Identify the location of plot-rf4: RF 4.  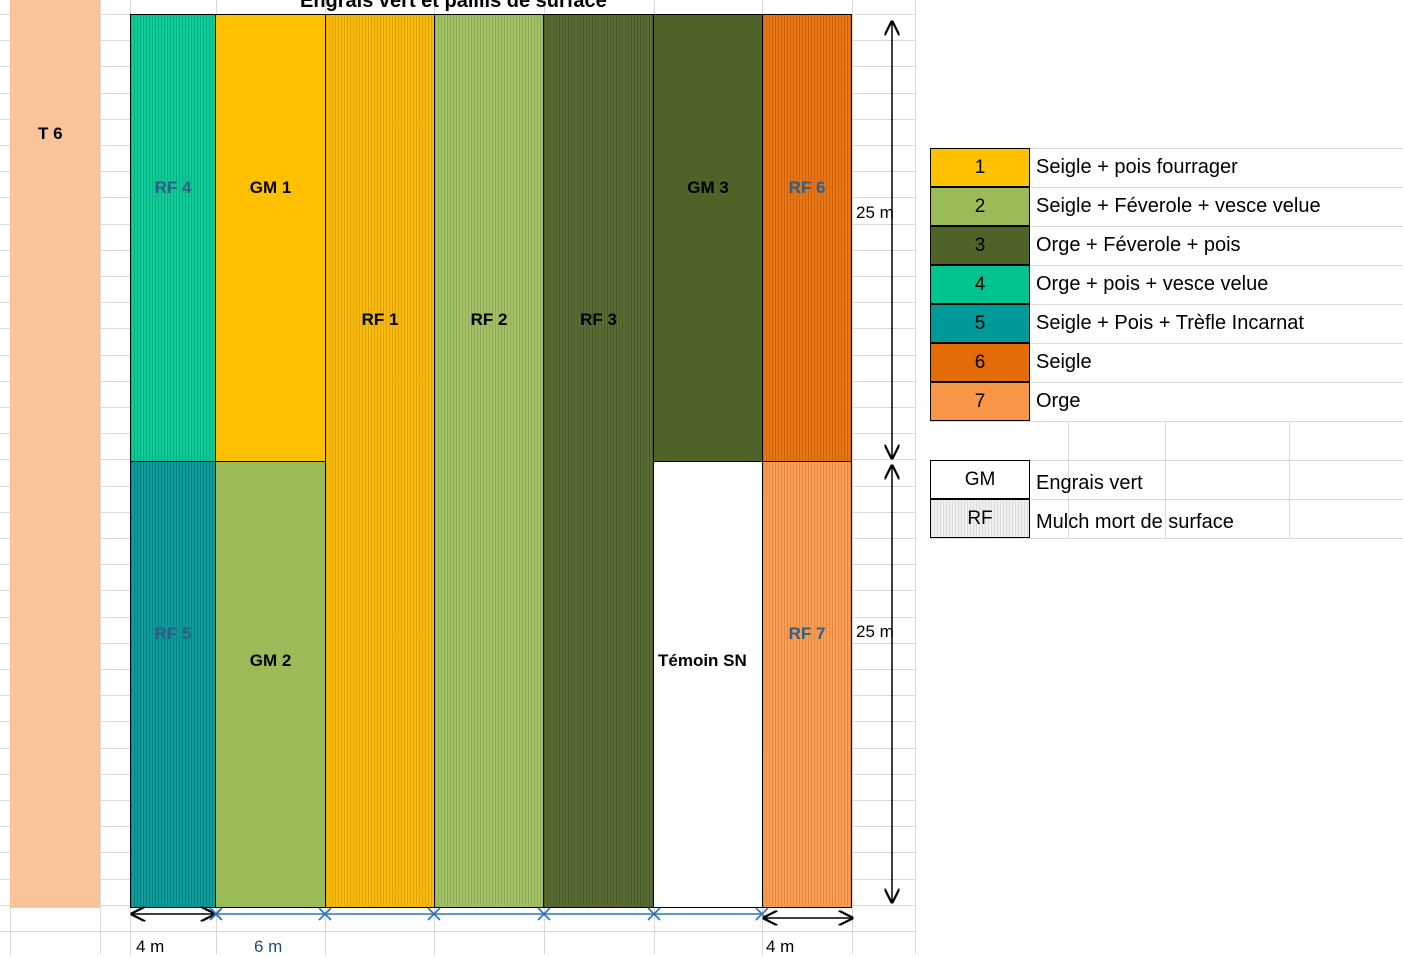
(173, 238).